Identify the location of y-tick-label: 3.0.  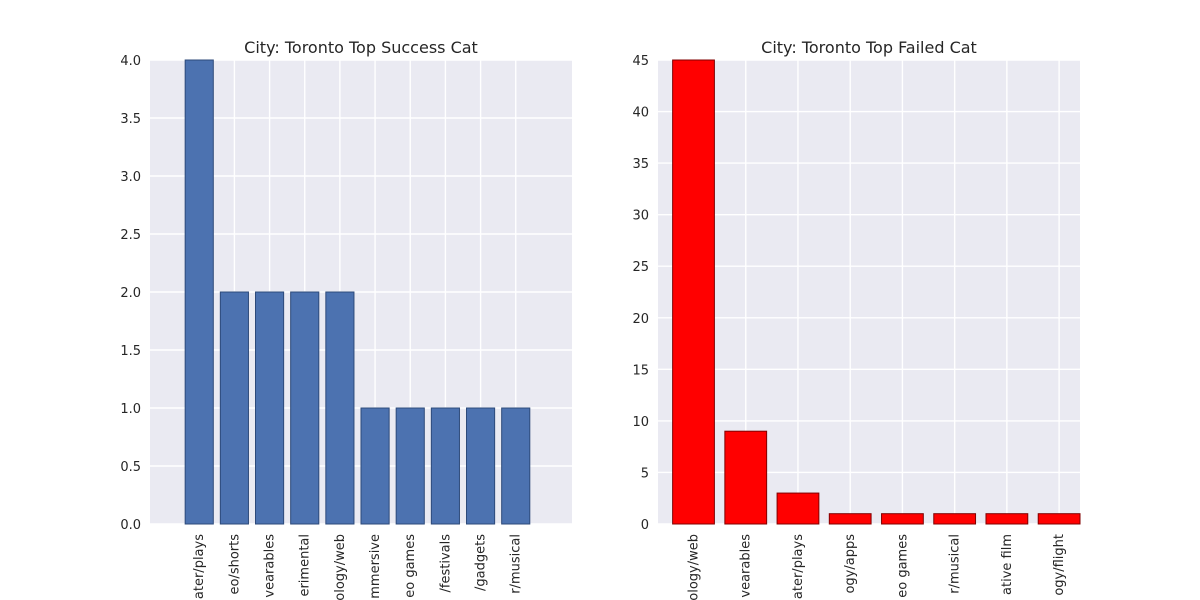
(130, 177).